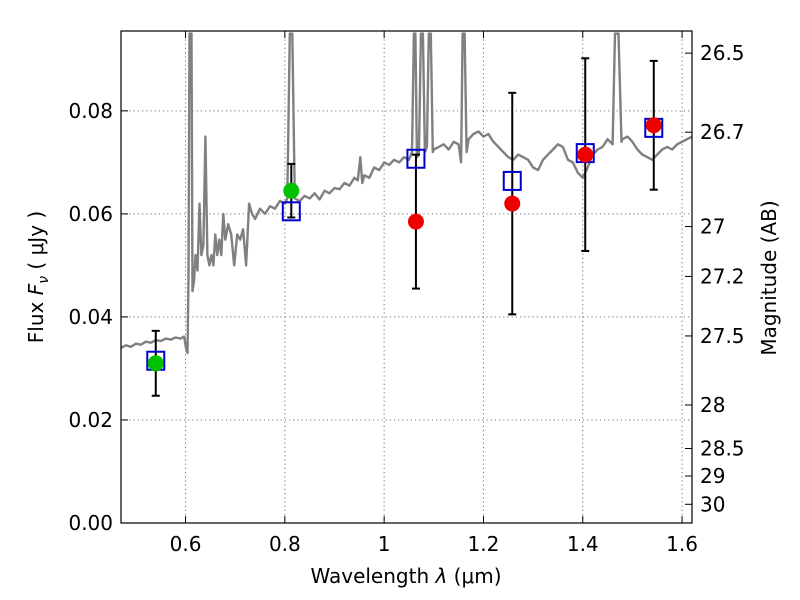 The height and width of the screenshot is (600, 800). I want to click on y-axis-label: Flux Fν ( μJy ), so click(38, 277).